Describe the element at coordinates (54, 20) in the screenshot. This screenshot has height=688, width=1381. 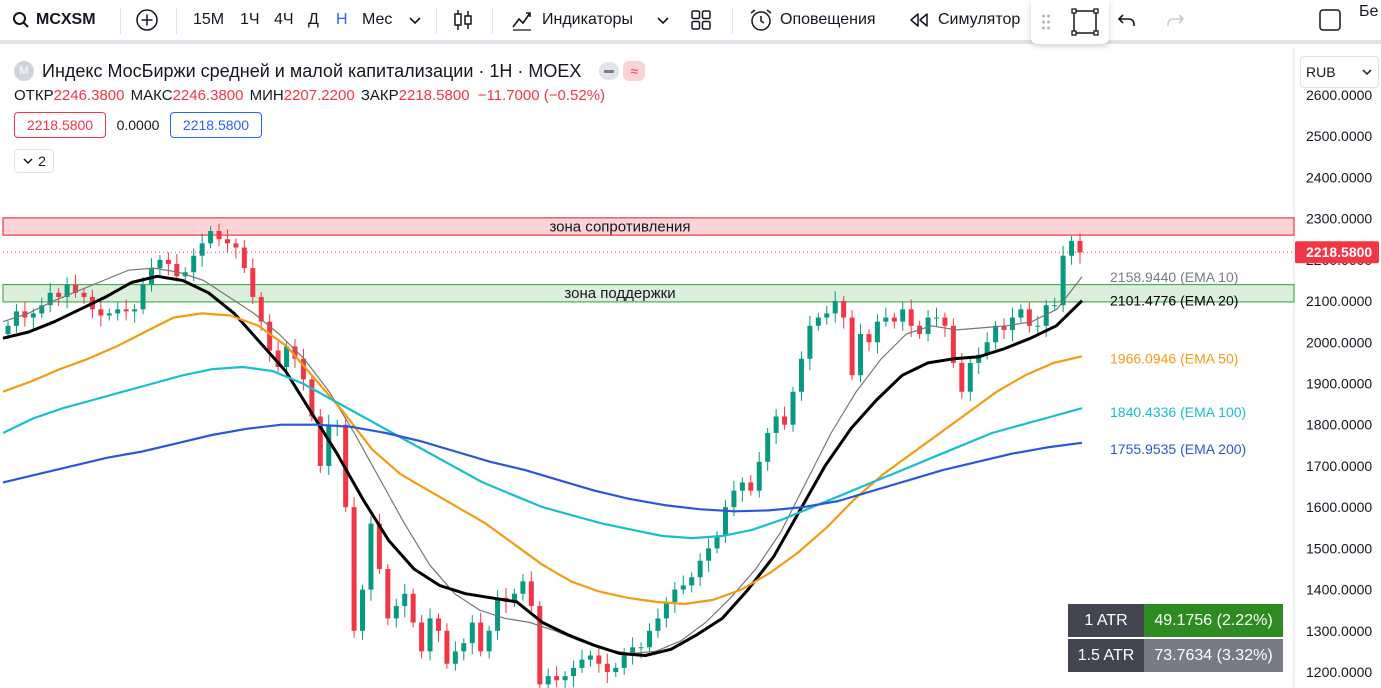
I see `symbol-search: MCXSM` at that location.